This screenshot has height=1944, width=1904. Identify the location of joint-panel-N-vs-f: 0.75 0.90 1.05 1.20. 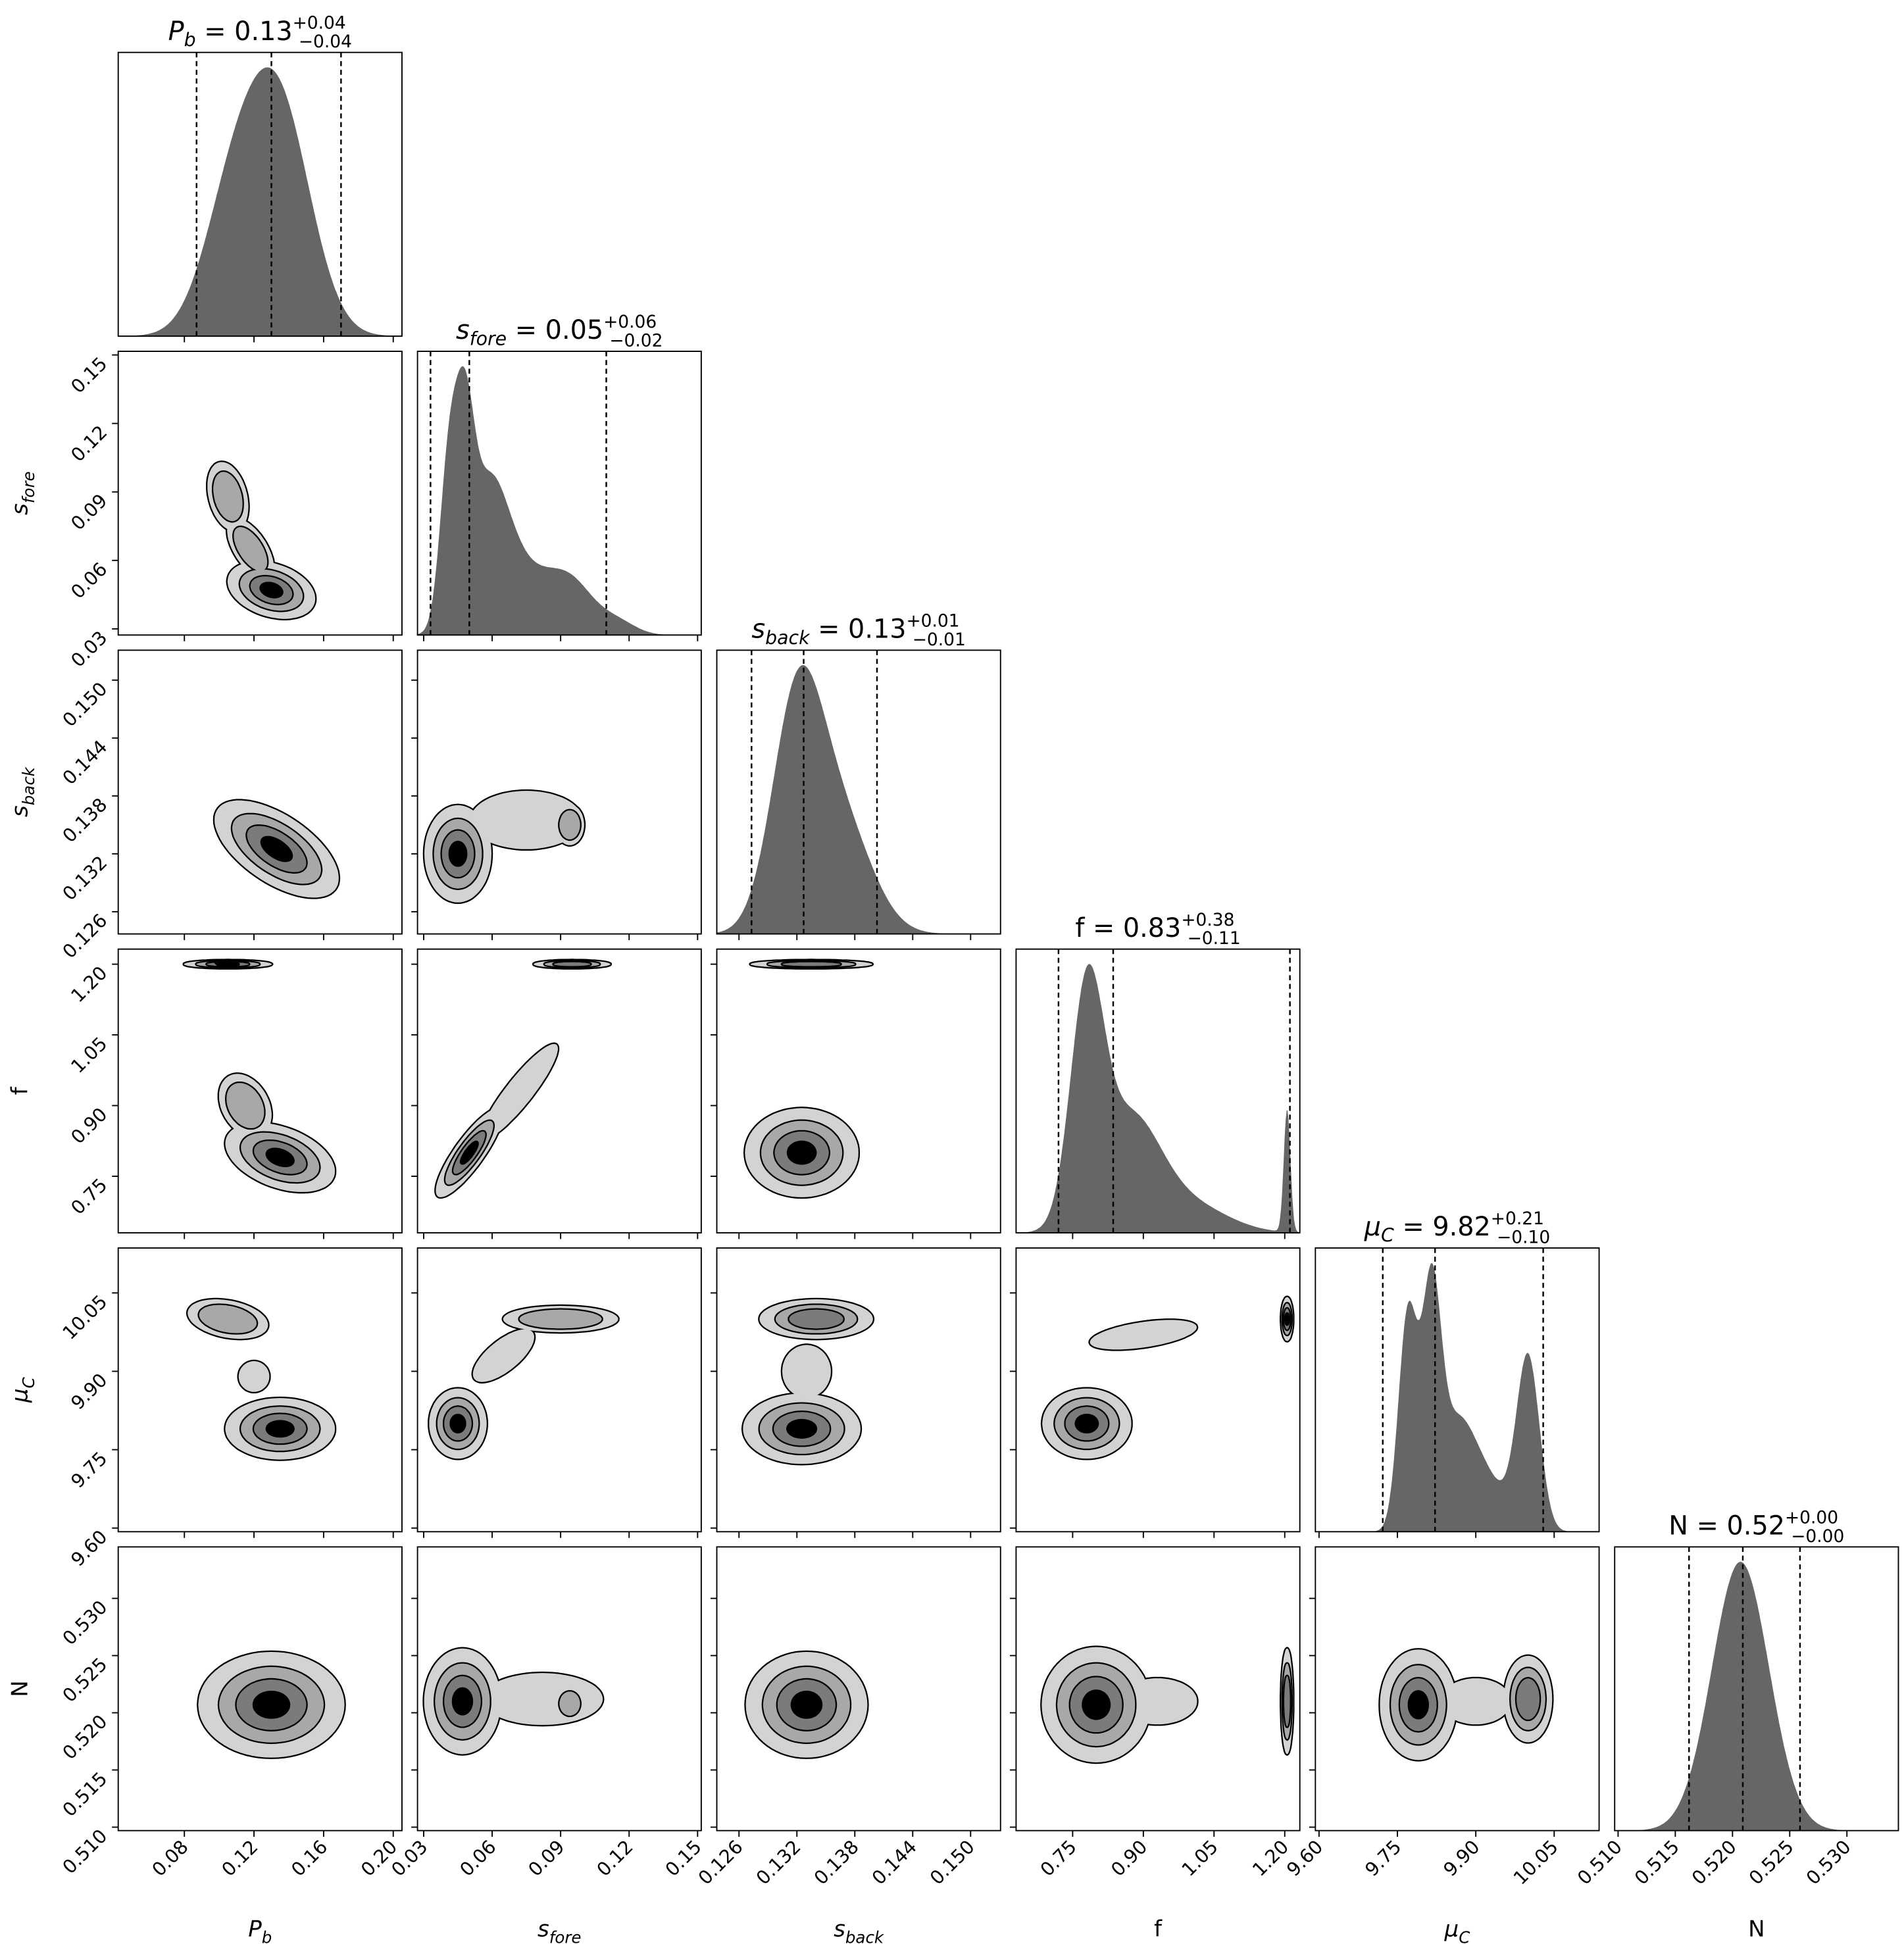
(1155, 1713).